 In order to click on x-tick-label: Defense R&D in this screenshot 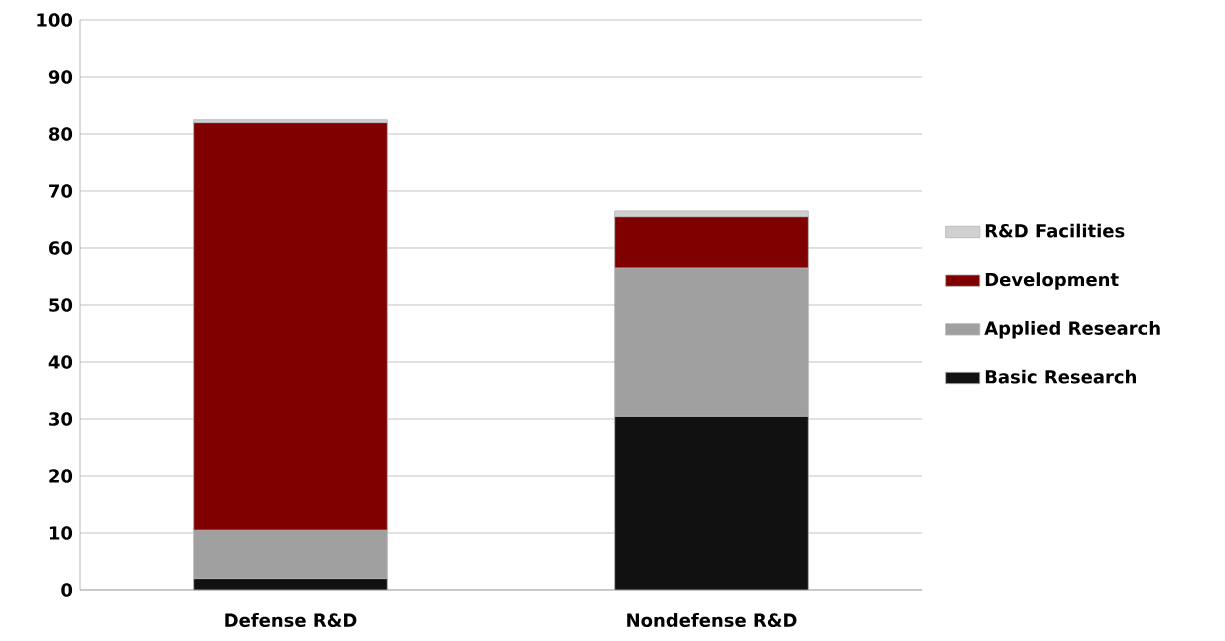, I will do `click(291, 620)`.